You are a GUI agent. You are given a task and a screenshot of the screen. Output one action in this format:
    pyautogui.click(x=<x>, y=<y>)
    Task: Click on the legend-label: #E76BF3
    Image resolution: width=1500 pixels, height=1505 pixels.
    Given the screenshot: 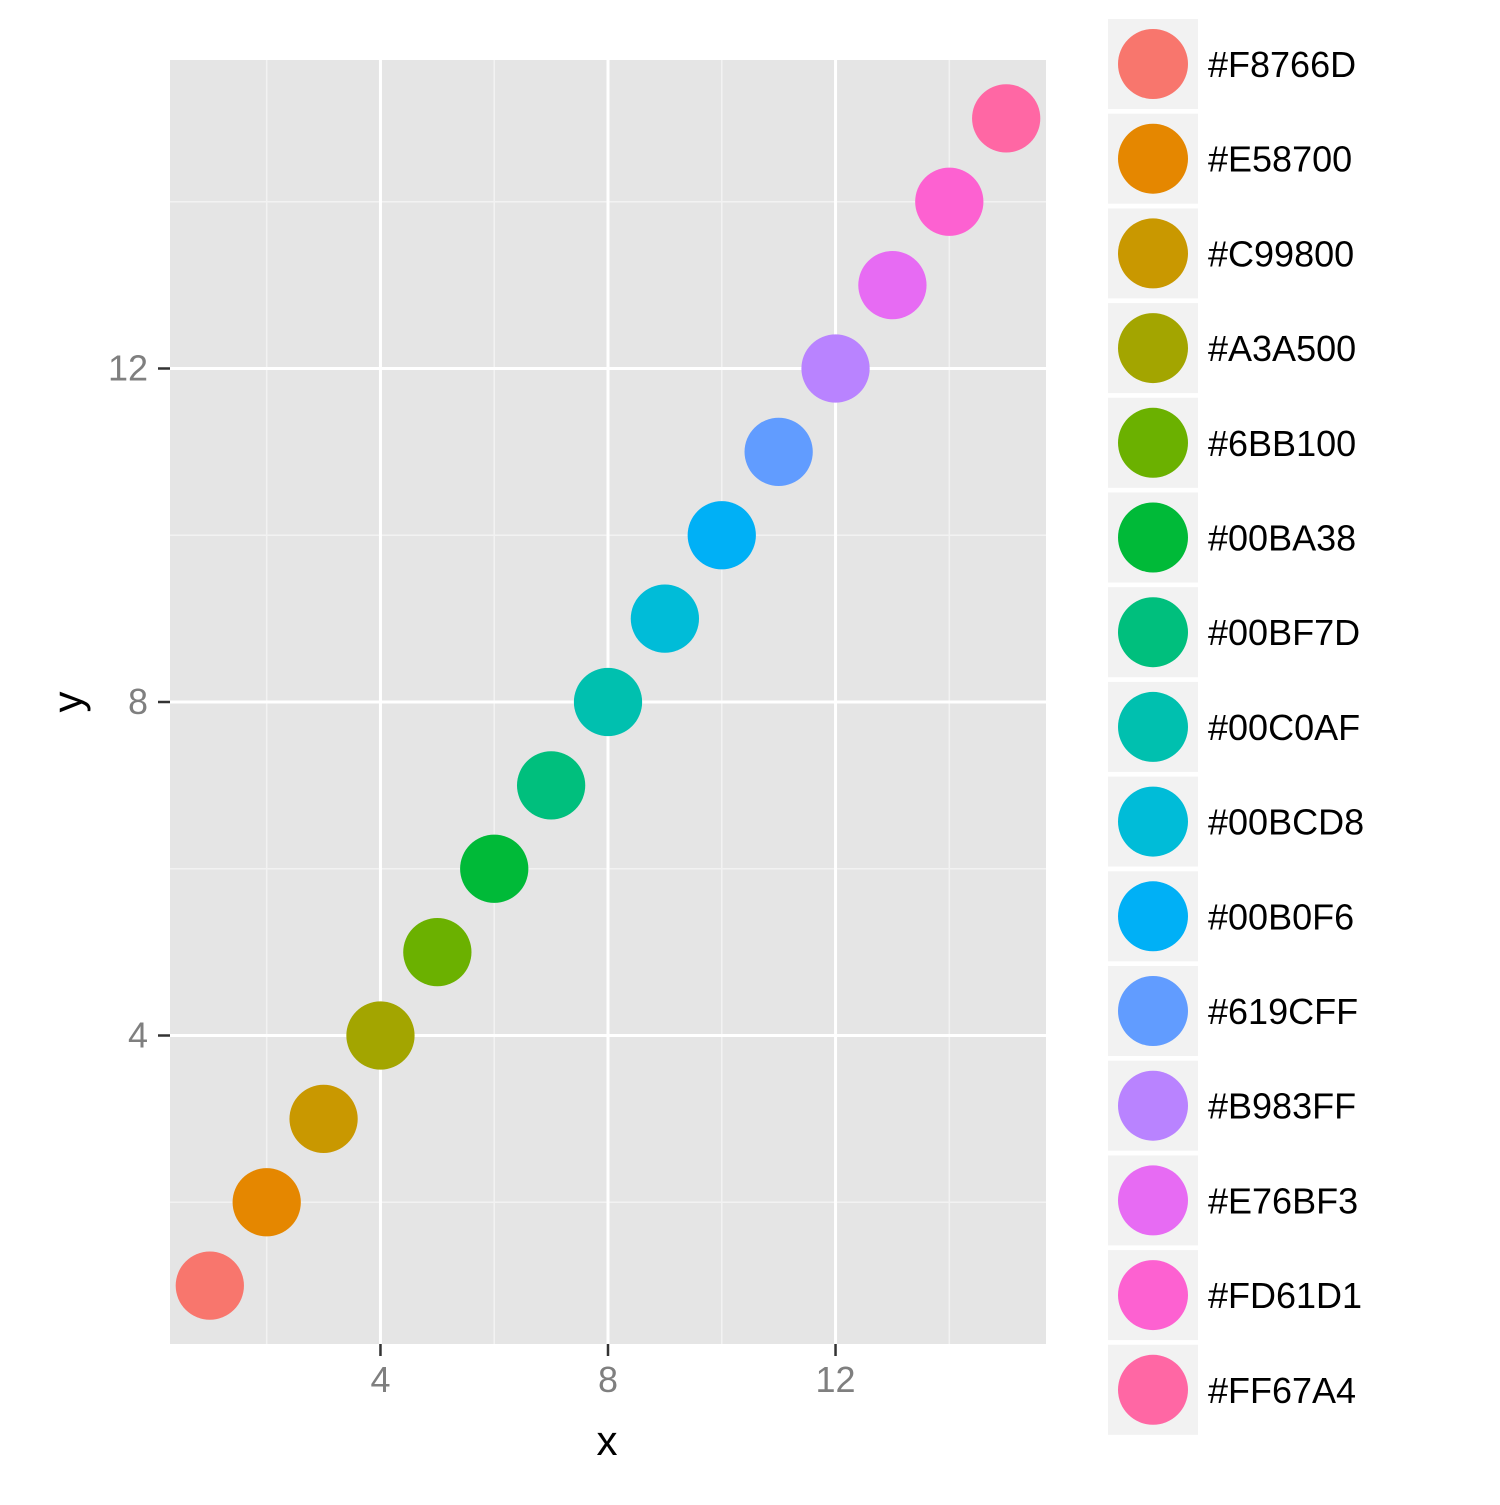 What is the action you would take?
    pyautogui.click(x=1283, y=1200)
    